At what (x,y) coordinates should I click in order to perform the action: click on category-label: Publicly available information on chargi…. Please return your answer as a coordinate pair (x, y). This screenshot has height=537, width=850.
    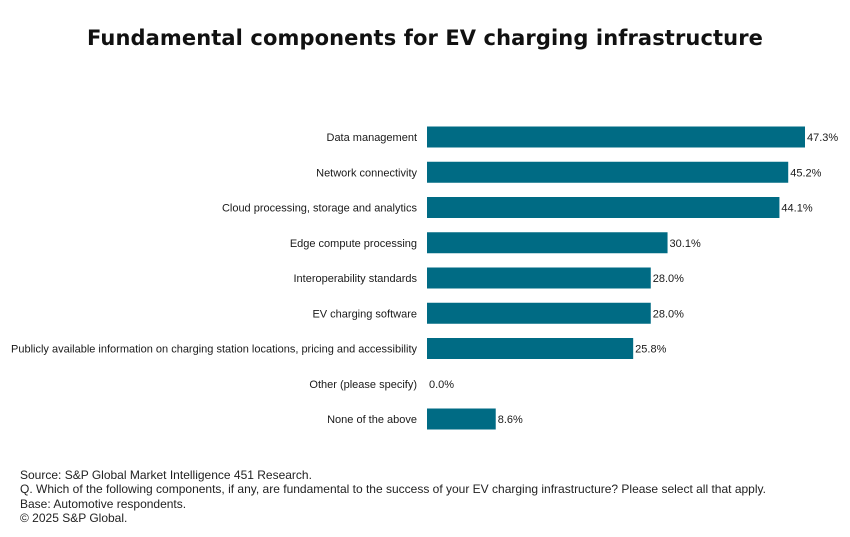
    Looking at the image, I should click on (214, 350).